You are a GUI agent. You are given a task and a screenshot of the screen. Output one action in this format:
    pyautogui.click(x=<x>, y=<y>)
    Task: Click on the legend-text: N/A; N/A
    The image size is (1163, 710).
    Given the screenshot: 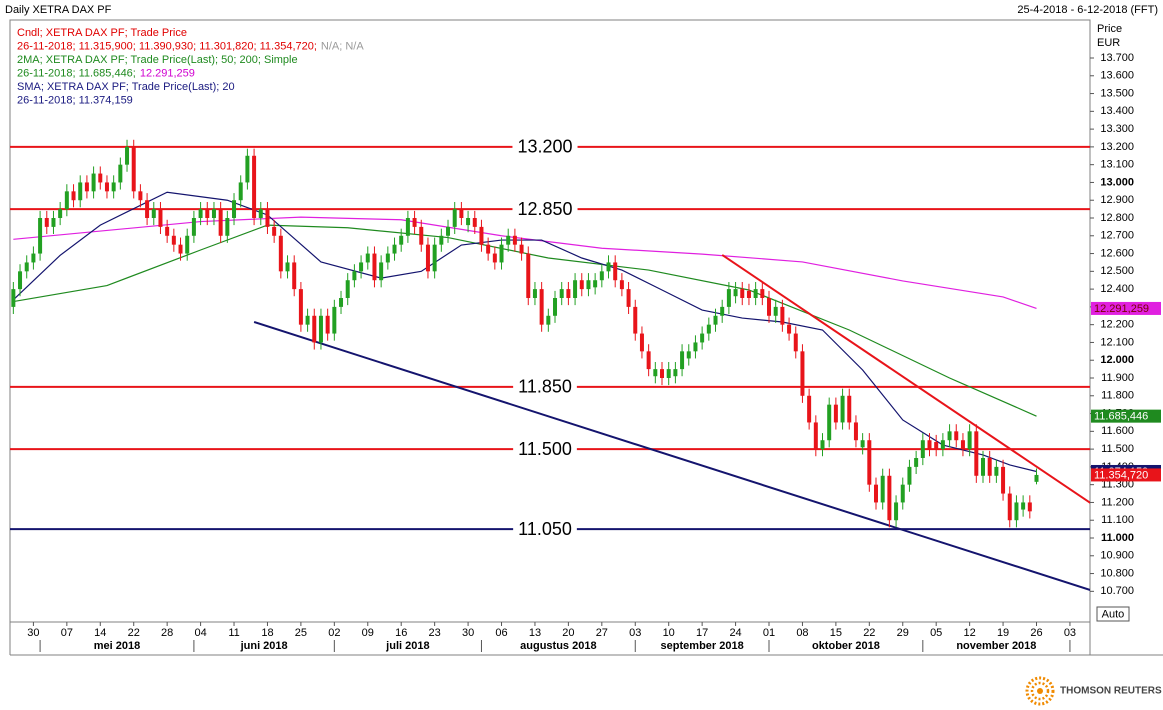 What is the action you would take?
    pyautogui.click(x=342, y=46)
    